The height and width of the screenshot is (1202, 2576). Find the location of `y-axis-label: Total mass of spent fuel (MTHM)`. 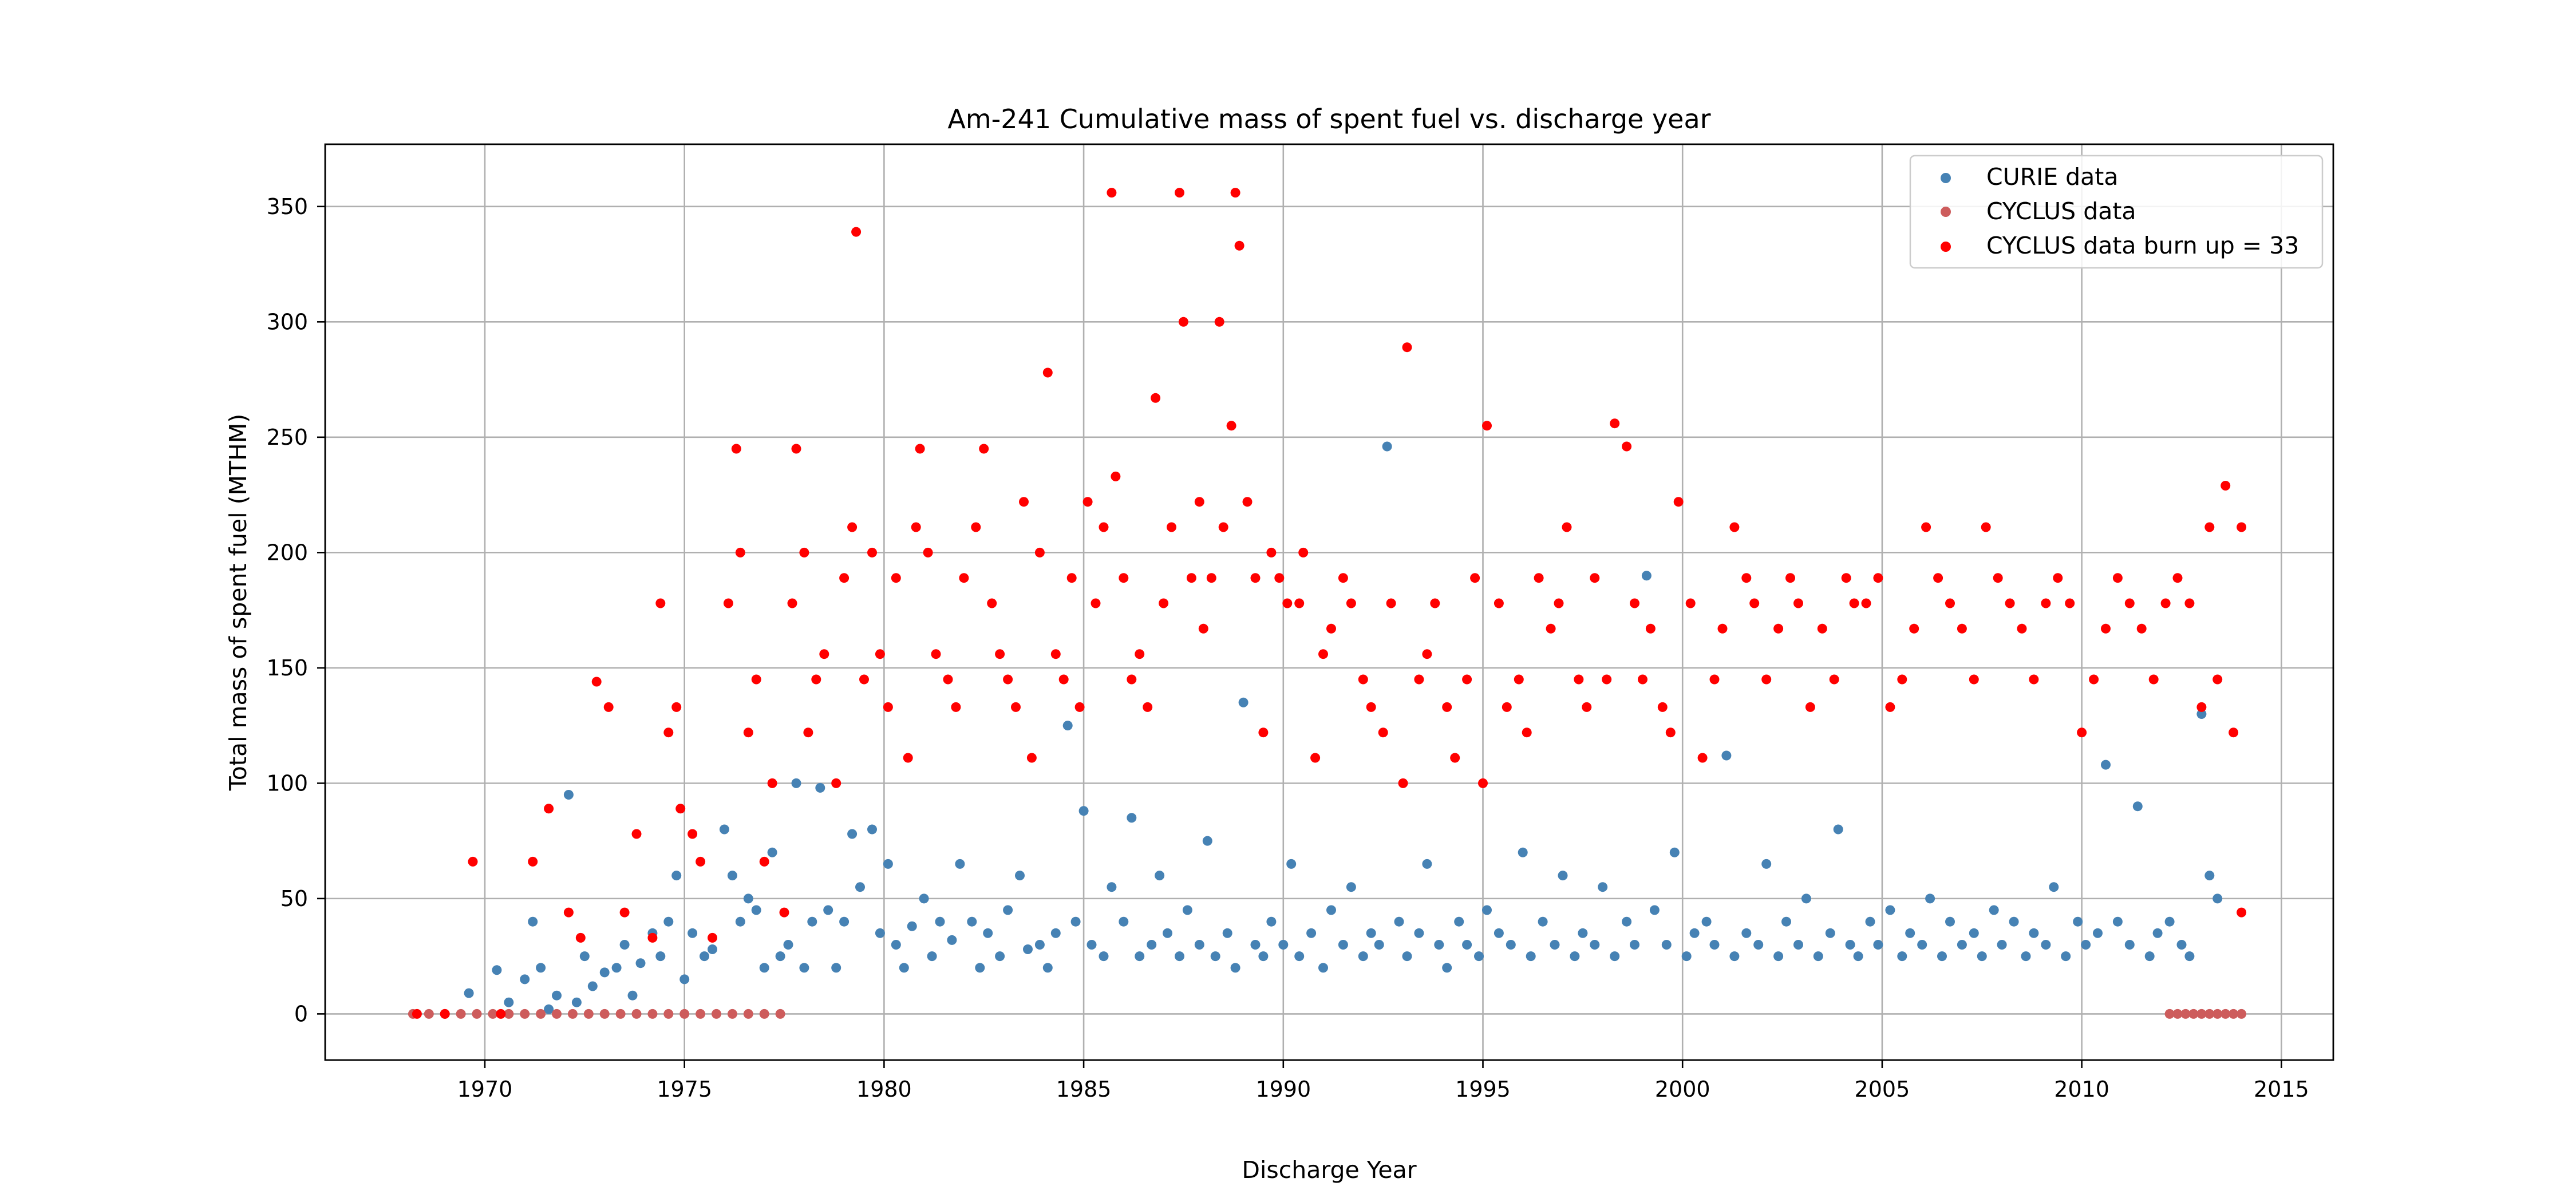

y-axis-label: Total mass of spent fuel (MTHM) is located at coordinates (238, 603).